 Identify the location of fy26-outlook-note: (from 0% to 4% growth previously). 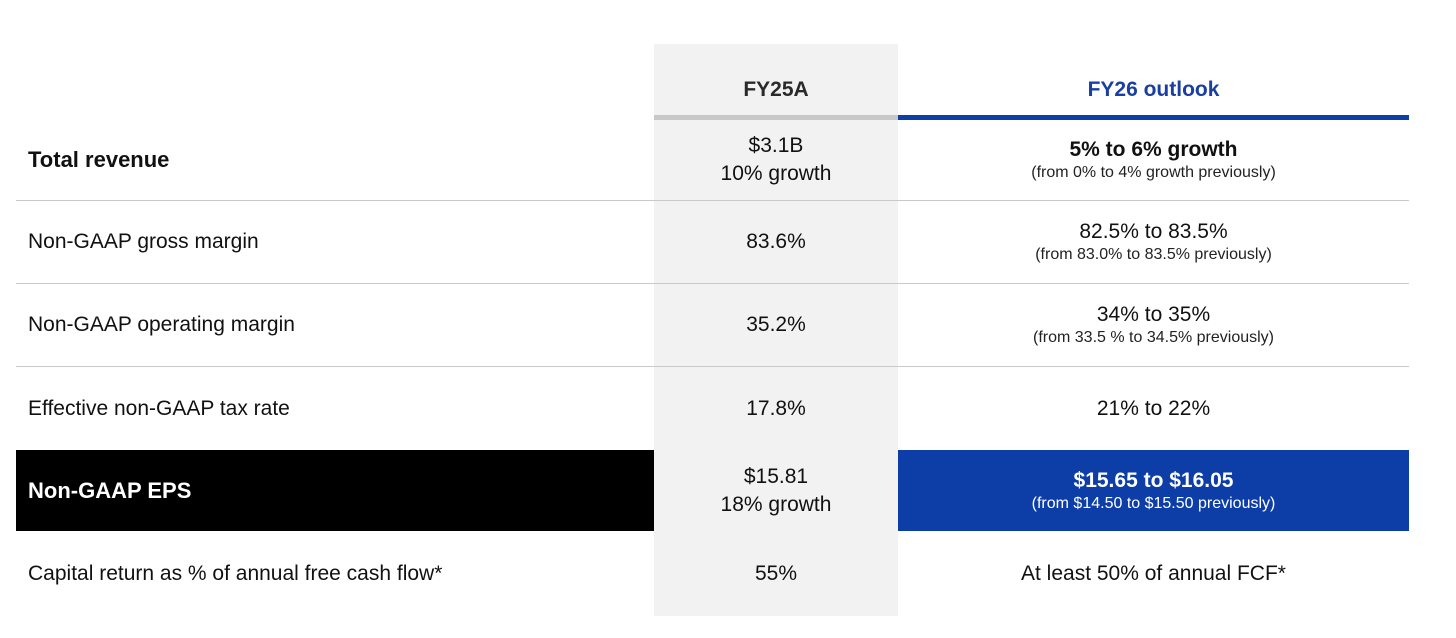
(1153, 172).